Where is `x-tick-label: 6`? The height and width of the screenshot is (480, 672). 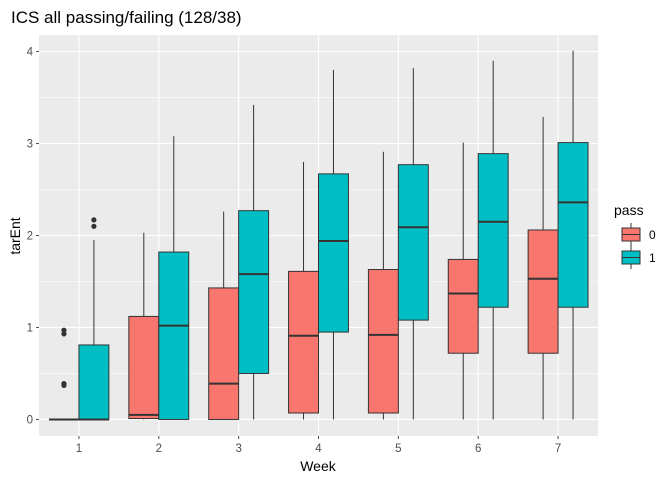 x-tick-label: 6 is located at coordinates (478, 449).